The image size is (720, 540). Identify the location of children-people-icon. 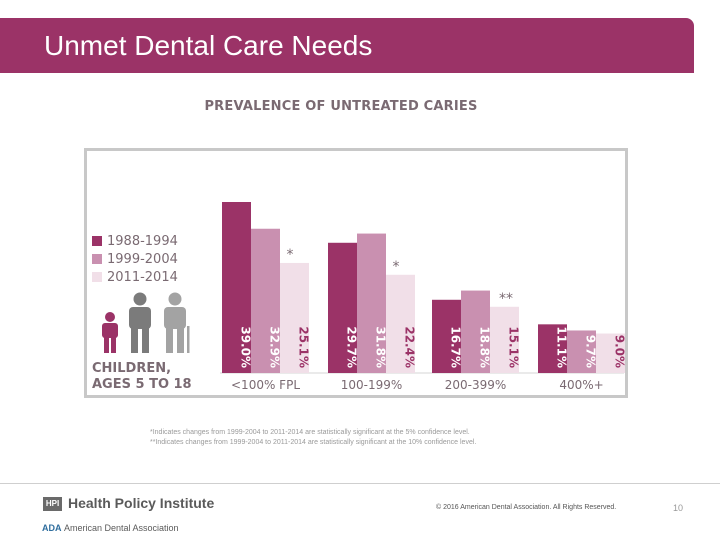
(146, 322).